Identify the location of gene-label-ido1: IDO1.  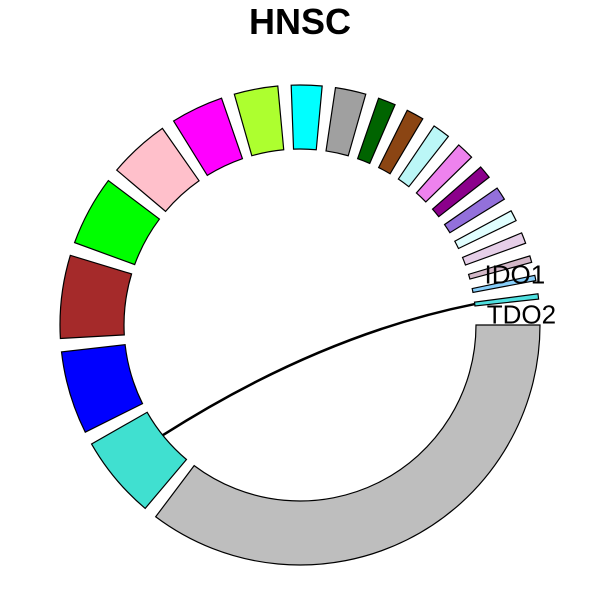
(514, 274).